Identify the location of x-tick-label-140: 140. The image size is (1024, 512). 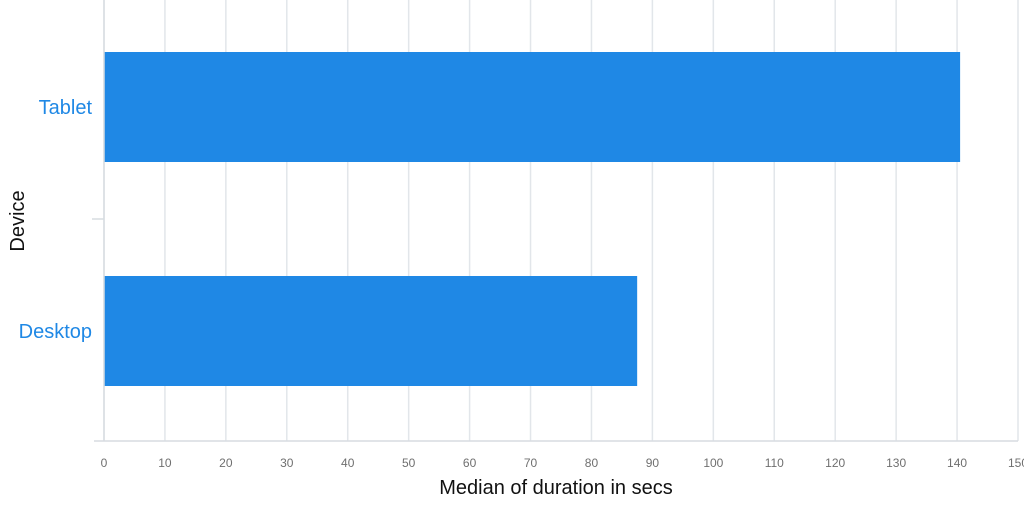
(957, 463).